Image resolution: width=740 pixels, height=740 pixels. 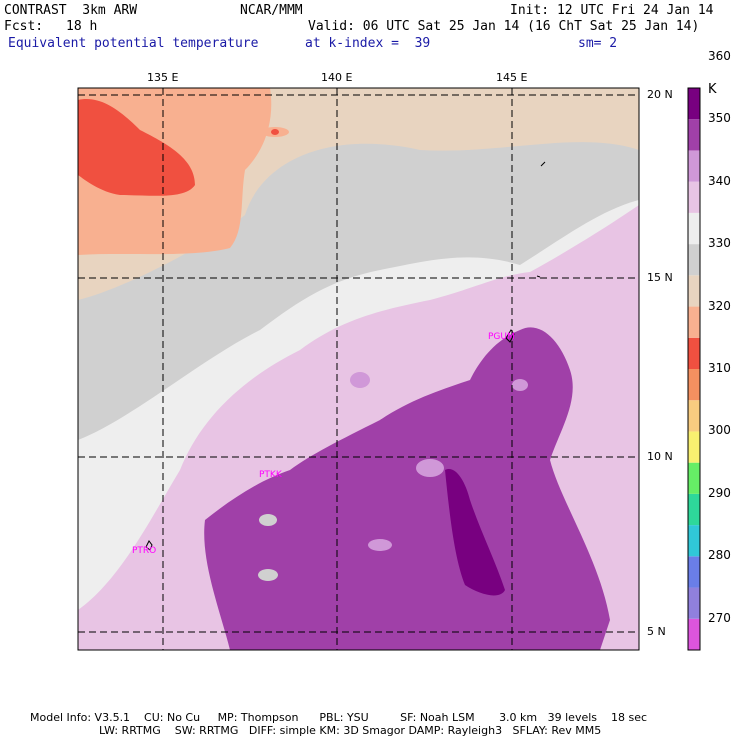 What do you see at coordinates (719, 55) in the screenshot?
I see `colorbar-label: 360` at bounding box center [719, 55].